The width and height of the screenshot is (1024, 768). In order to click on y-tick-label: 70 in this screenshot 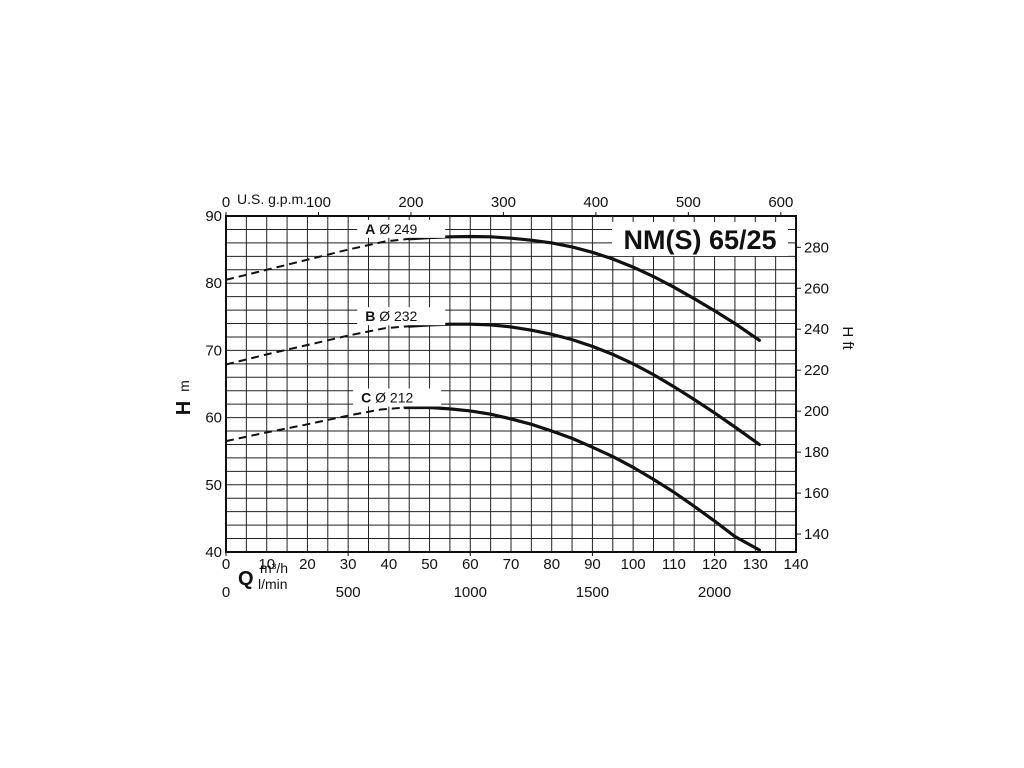, I will do `click(213, 350)`.